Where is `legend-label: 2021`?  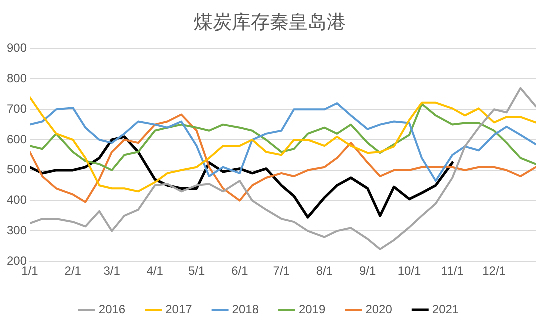
legend-label: 2021 is located at coordinates (446, 309).